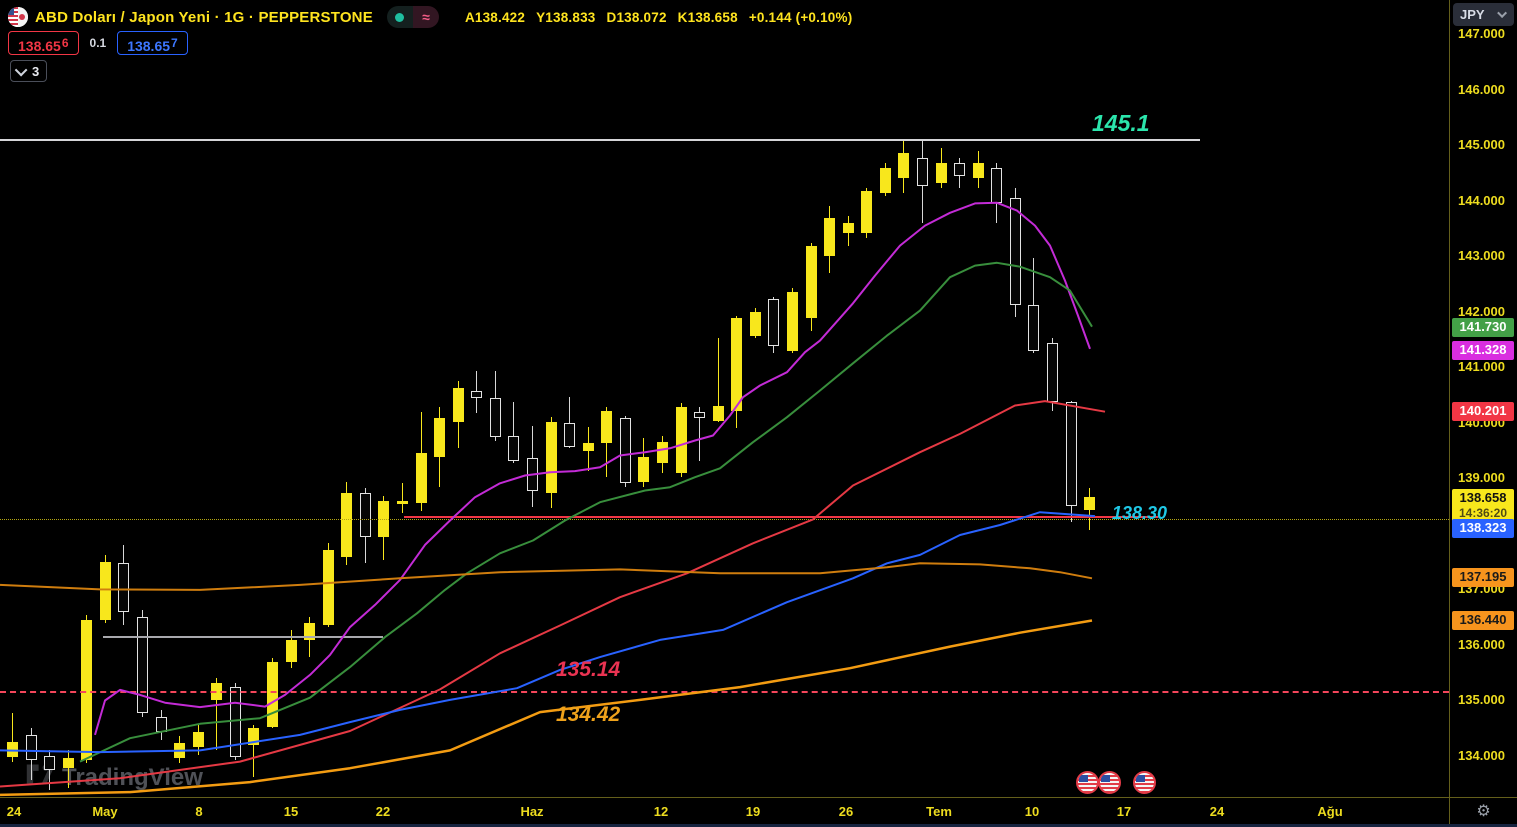 This screenshot has width=1517, height=827. Describe the element at coordinates (724, 692) in the screenshot. I see `level-135-14-dashed` at that location.